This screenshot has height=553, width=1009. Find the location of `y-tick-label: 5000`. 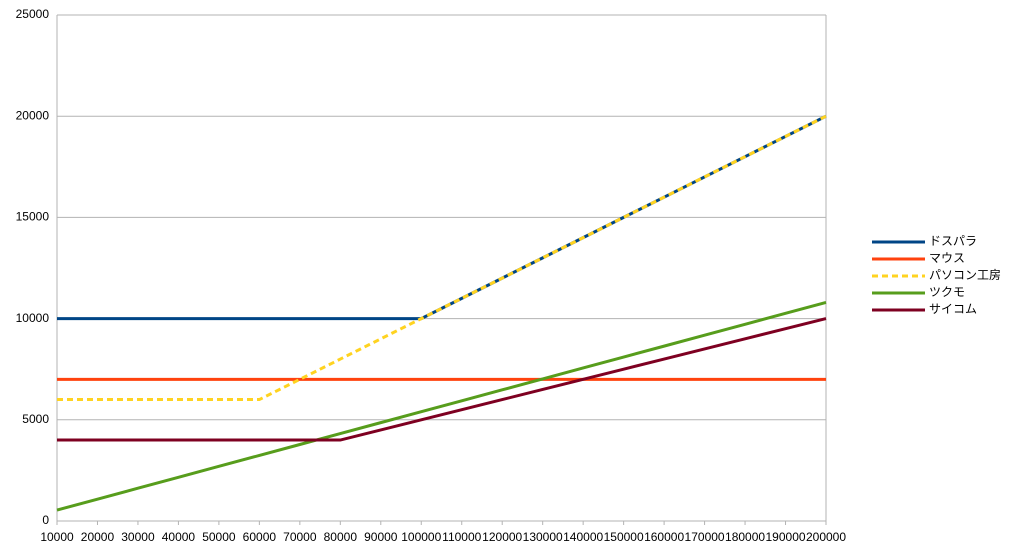

y-tick-label: 5000 is located at coordinates (35, 419).